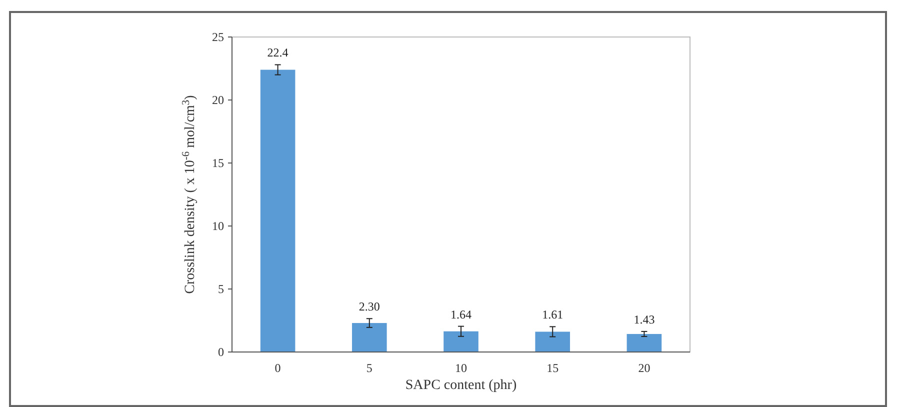 This screenshot has height=407, width=897. Describe the element at coordinates (218, 163) in the screenshot. I see `y-tick-label: 15` at that location.